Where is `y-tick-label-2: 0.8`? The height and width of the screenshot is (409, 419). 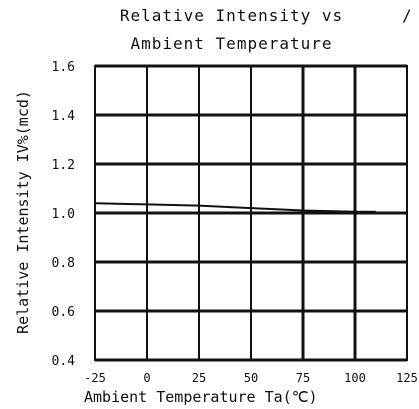 y-tick-label-2: 0.8 is located at coordinates (63, 263).